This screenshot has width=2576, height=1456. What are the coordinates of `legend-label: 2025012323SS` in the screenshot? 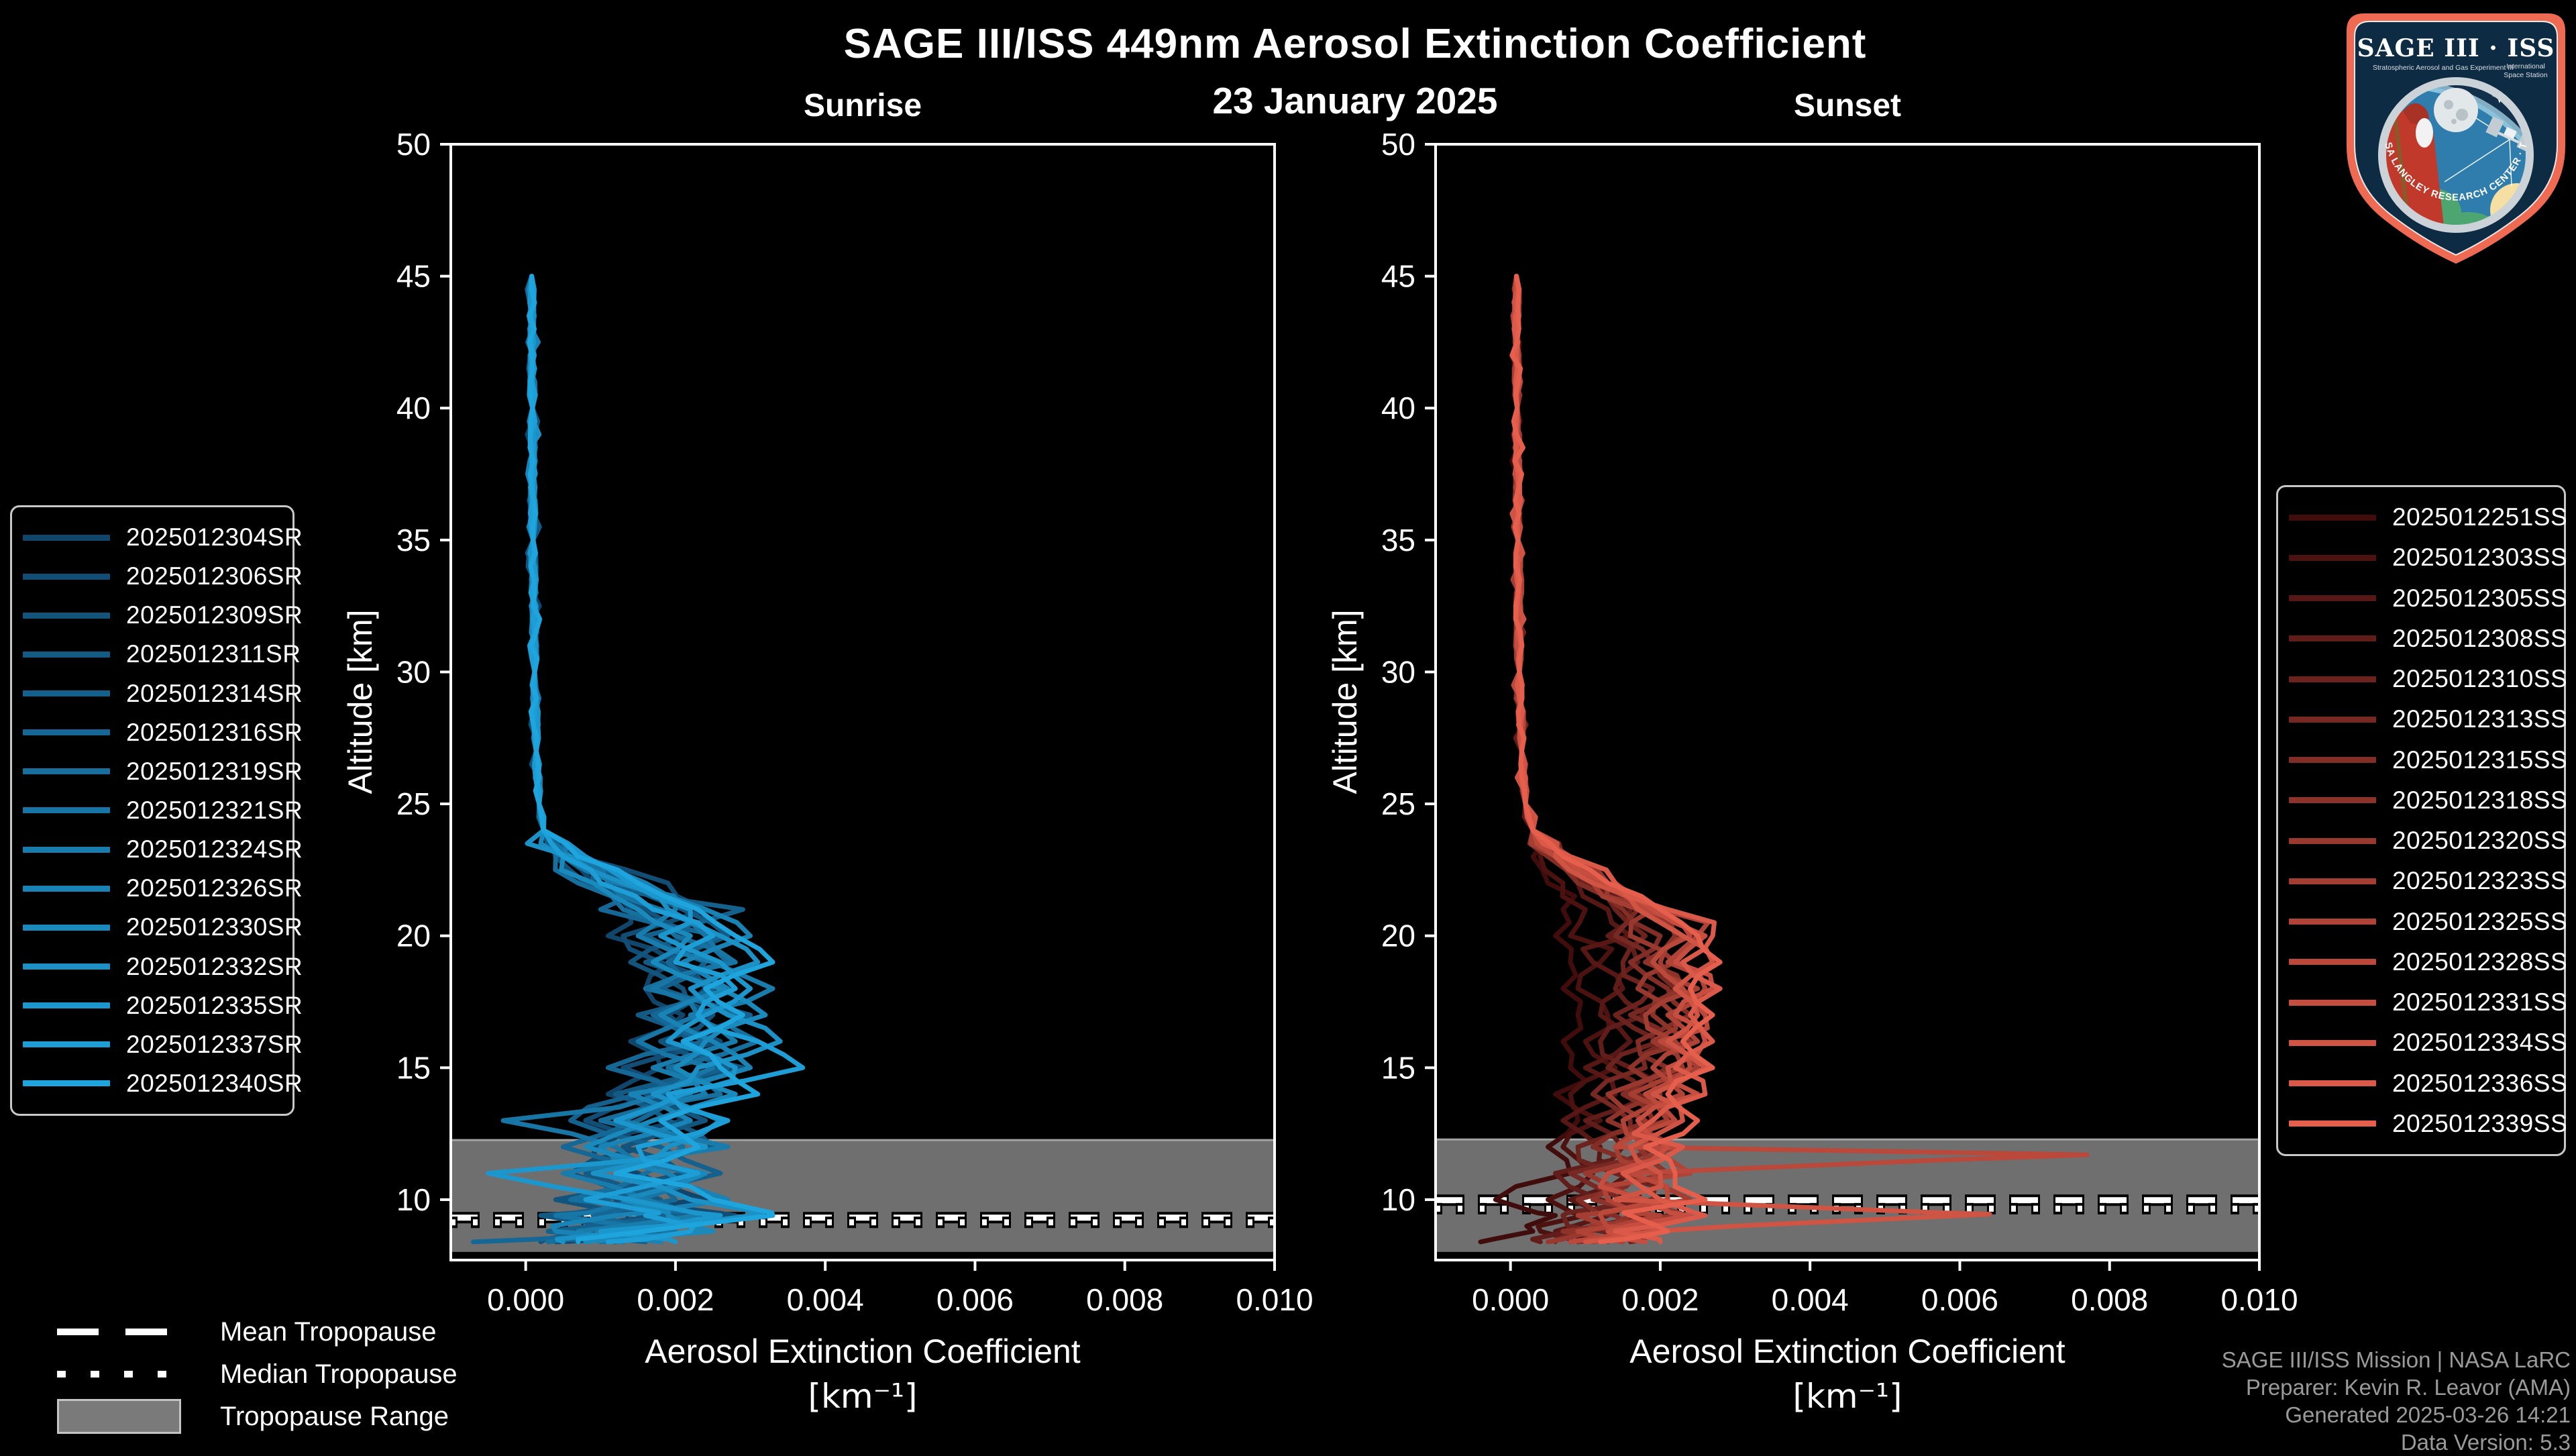 It's located at (2480, 881).